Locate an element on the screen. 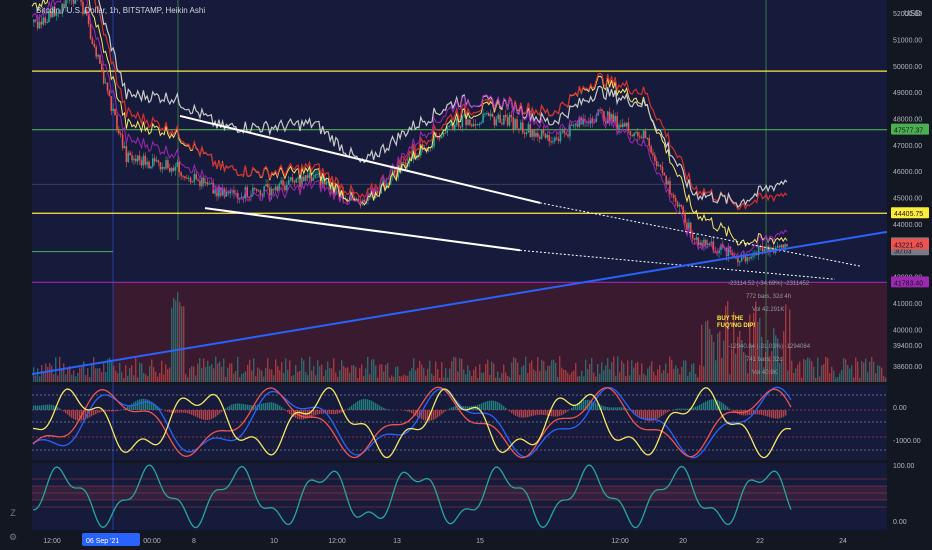 The height and width of the screenshot is (550, 932). currency-label: USD is located at coordinates (912, 13).